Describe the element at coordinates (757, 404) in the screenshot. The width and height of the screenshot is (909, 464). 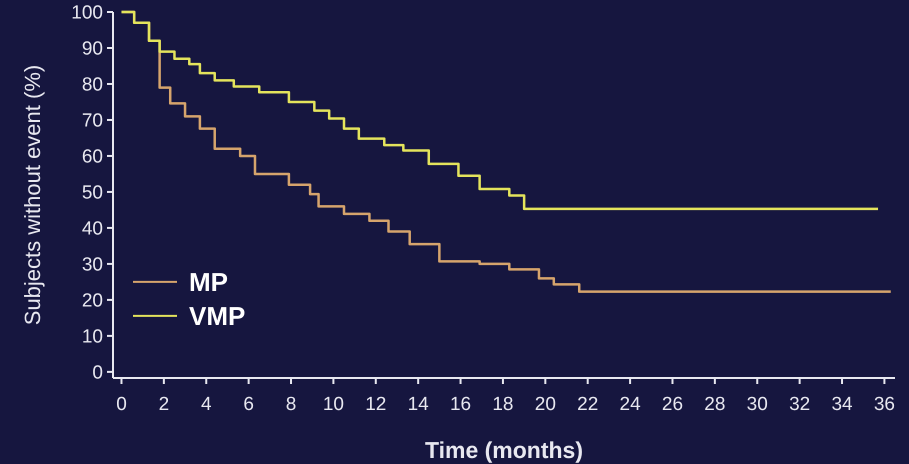
I see `x-tick-label: 30` at that location.